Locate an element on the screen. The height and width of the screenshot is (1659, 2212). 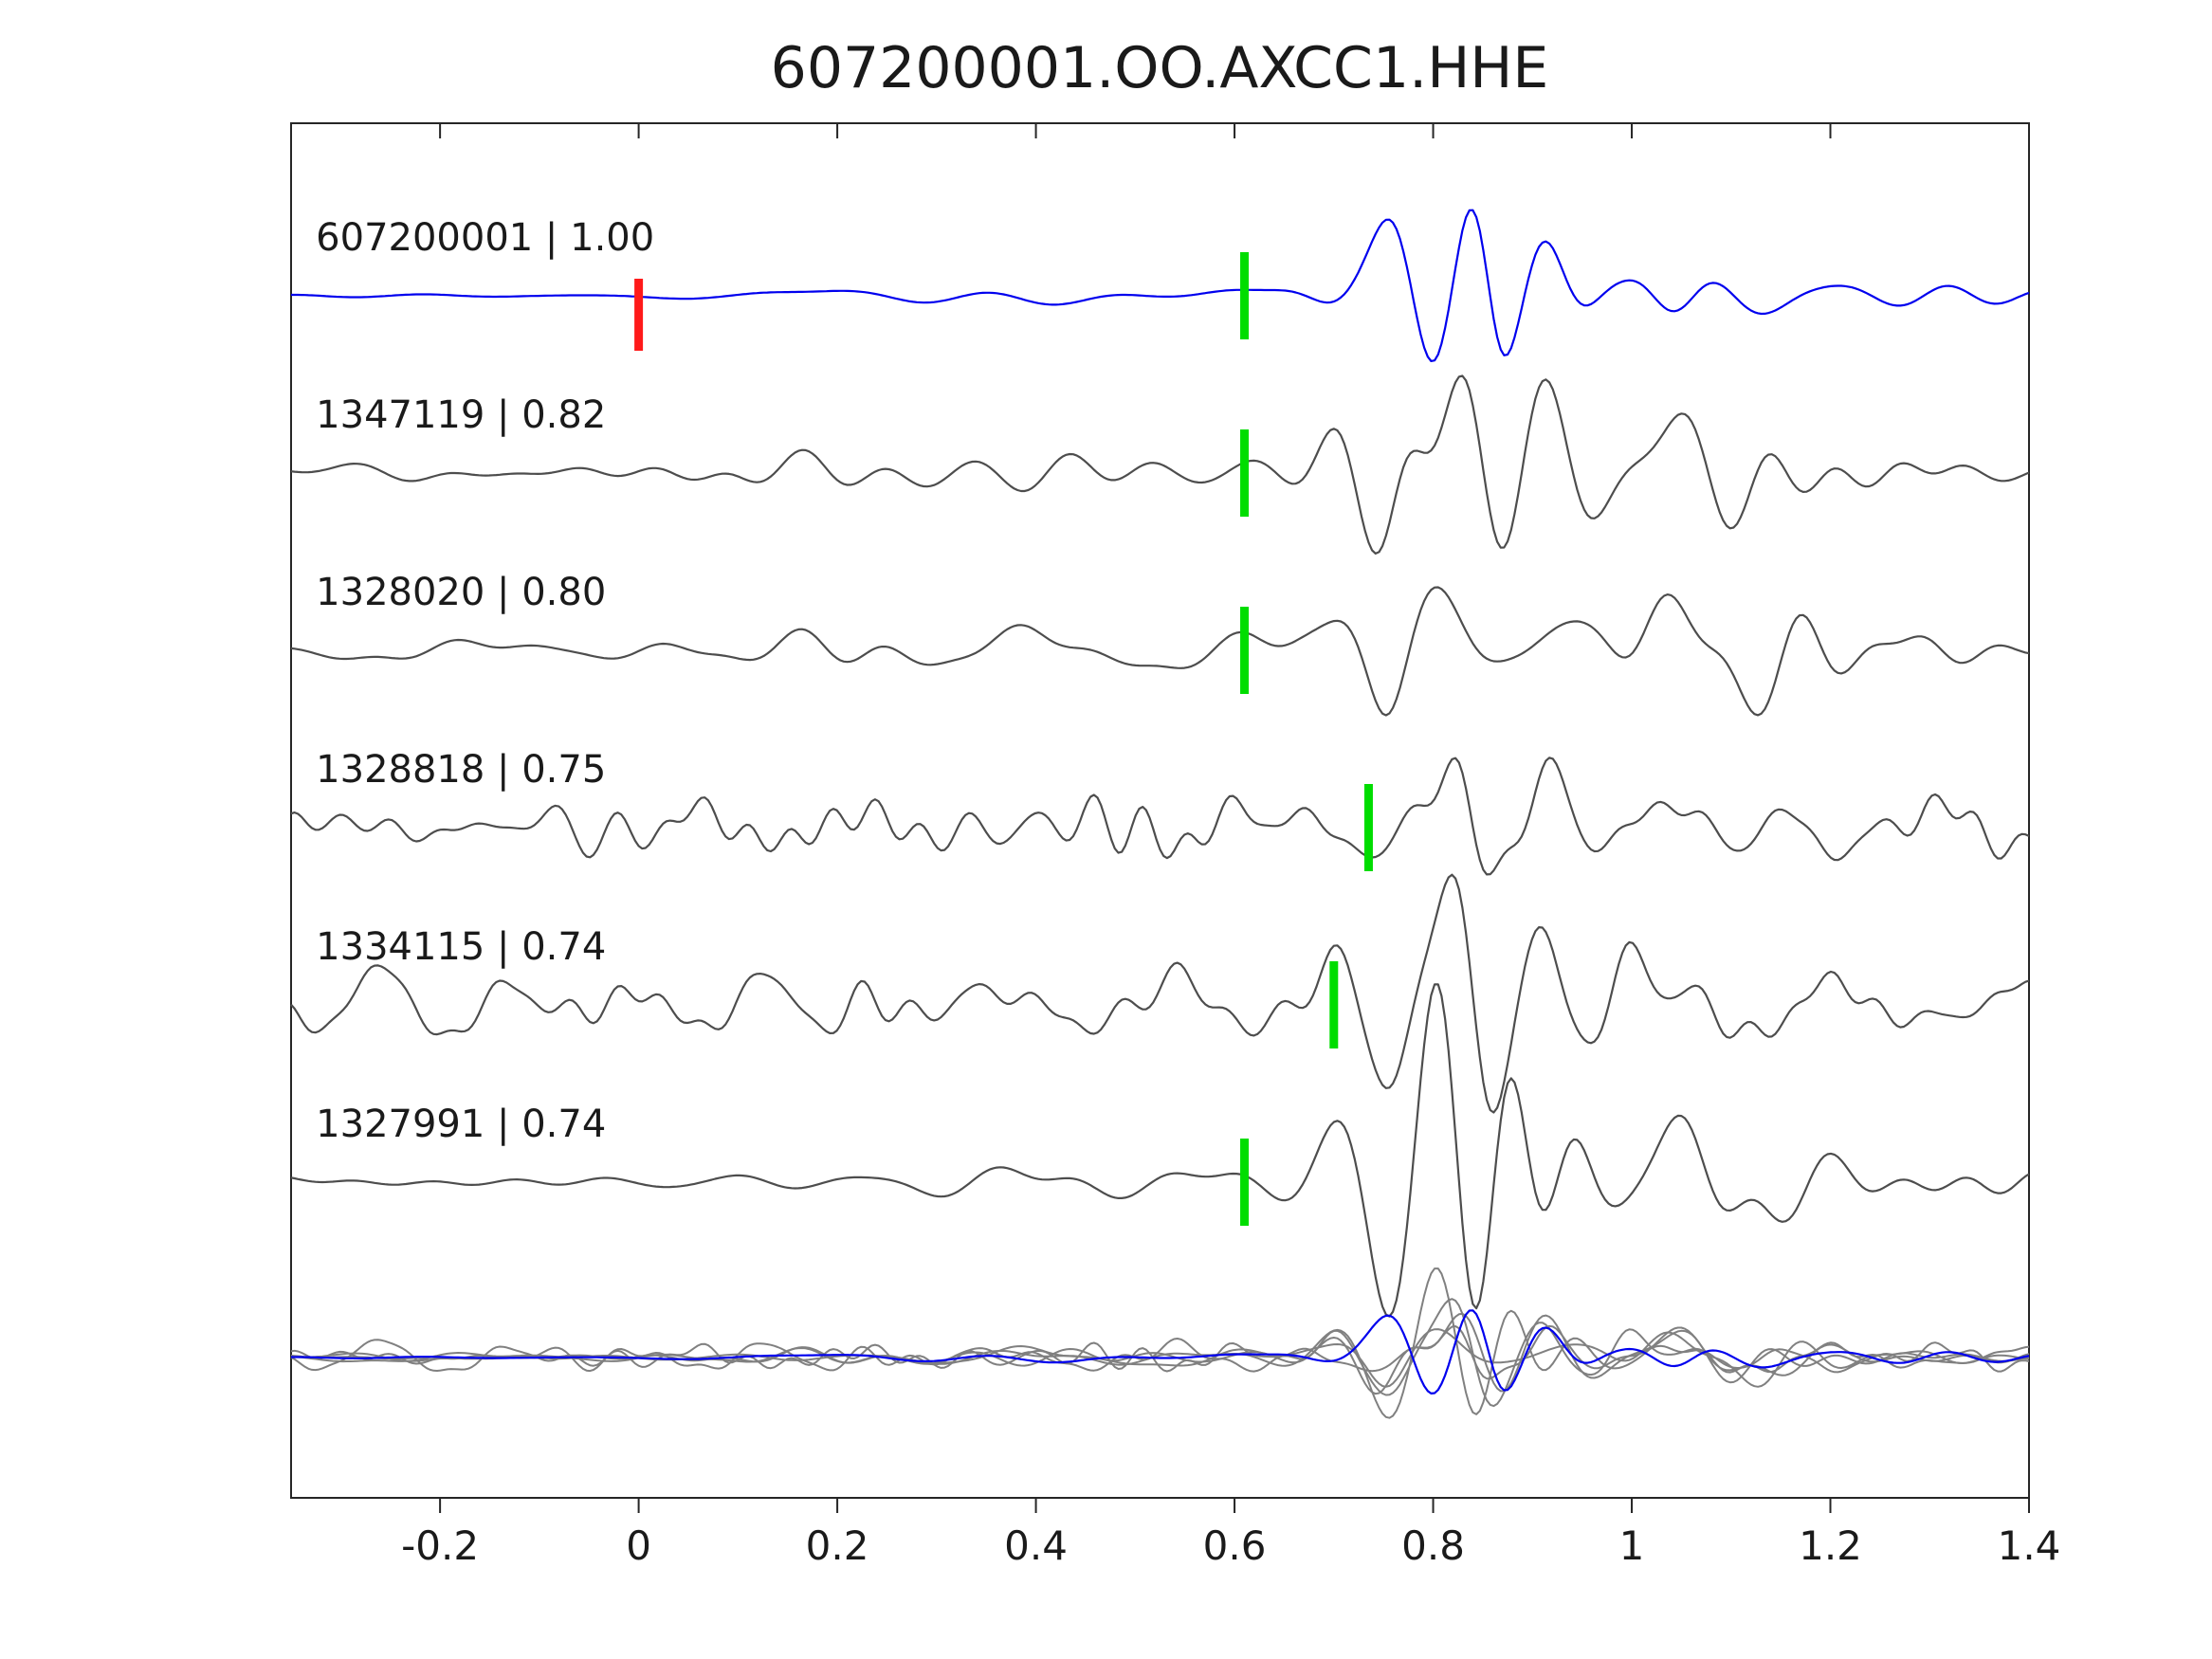
x-tick-label: 1.4 is located at coordinates (2029, 1545).